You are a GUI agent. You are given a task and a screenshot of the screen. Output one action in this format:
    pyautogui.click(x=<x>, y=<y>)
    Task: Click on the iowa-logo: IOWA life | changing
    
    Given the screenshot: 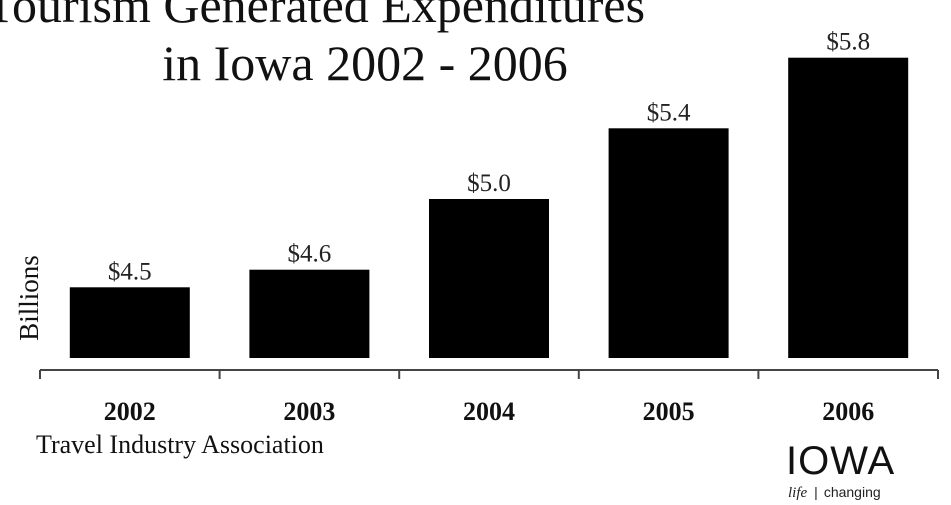 What is the action you would take?
    pyautogui.click(x=840, y=470)
    